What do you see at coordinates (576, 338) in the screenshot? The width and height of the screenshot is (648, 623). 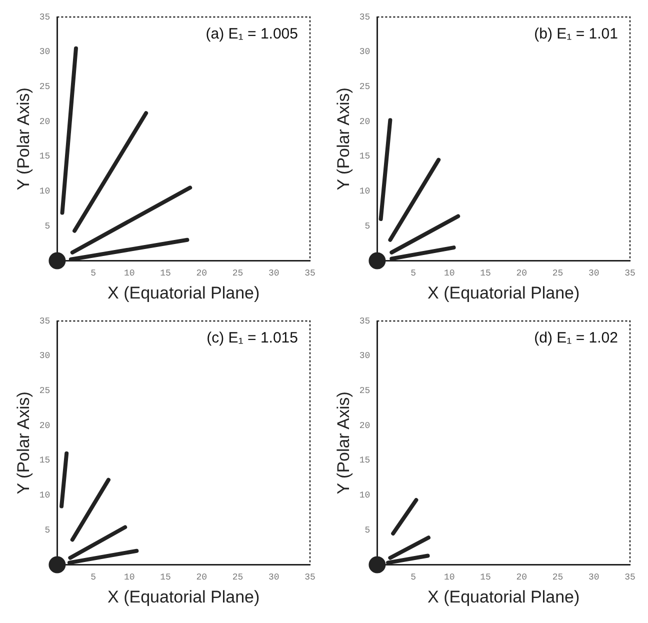 I see `text: (d) E₁ = 1.02` at bounding box center [576, 338].